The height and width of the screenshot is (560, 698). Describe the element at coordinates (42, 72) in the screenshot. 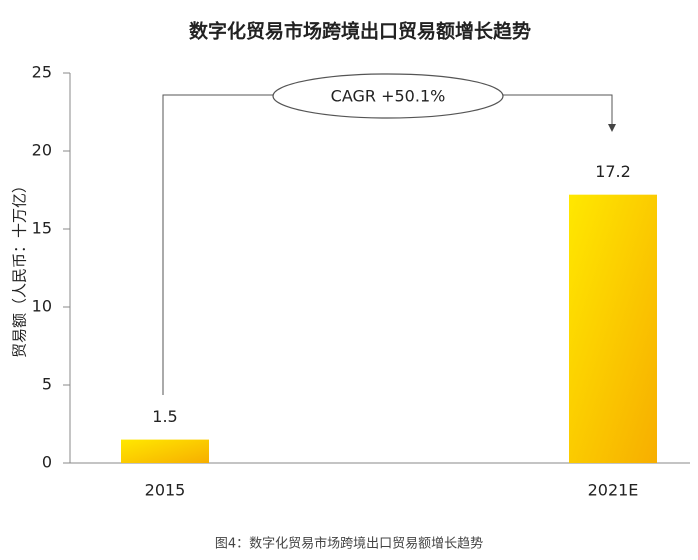

I see `y-tick-label: 25` at that location.